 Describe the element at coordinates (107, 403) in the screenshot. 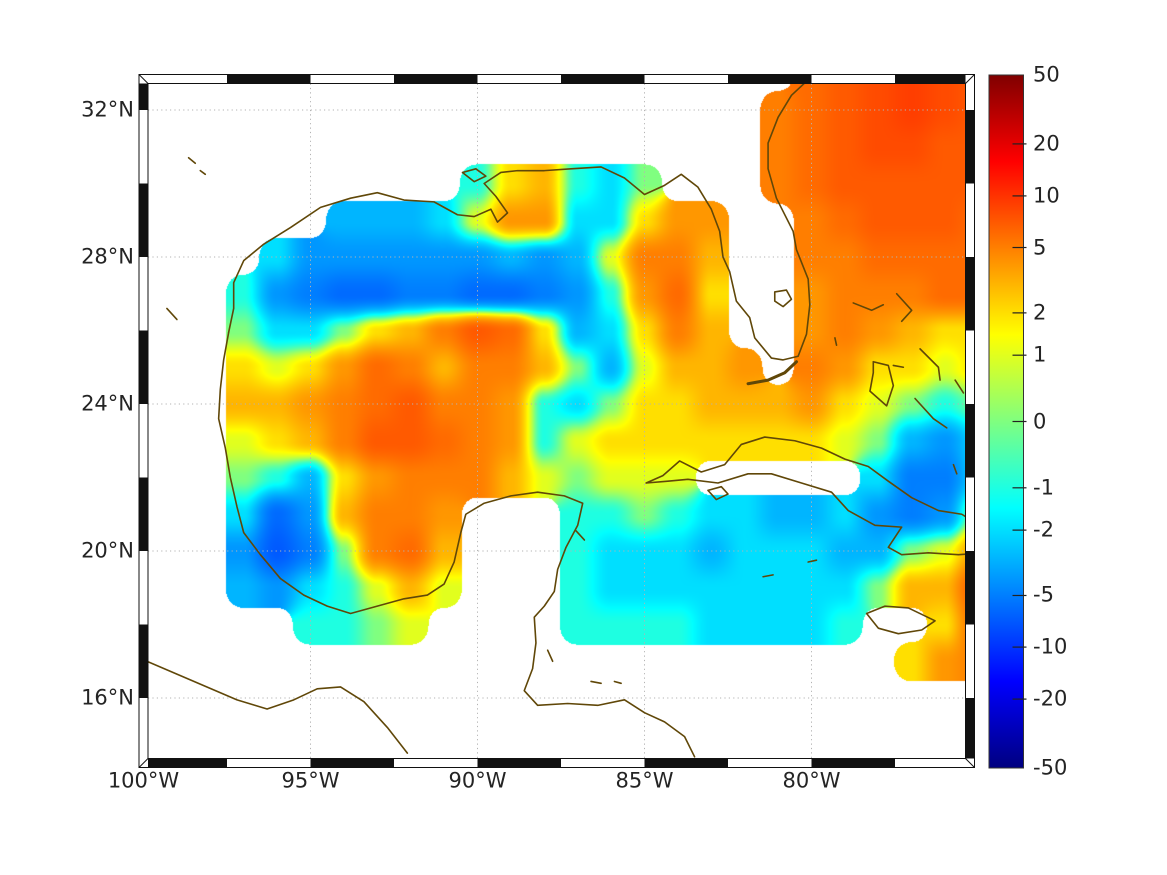

I see `latitude-tick-label: 24°N` at that location.